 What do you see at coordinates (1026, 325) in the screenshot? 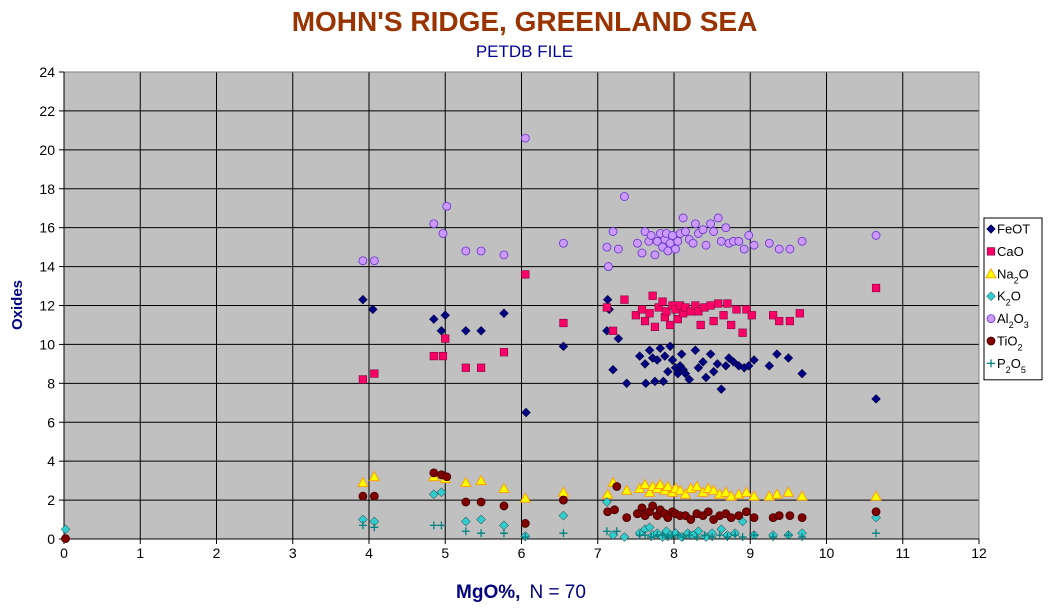
I see `legend-label-subscript: 3` at bounding box center [1026, 325].